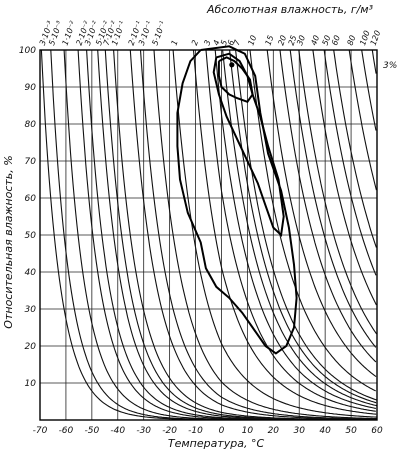 This screenshot has width=400, height=455. Describe the element at coordinates (143, 431) in the screenshot. I see `x-tick-label-4: -30` at that location.